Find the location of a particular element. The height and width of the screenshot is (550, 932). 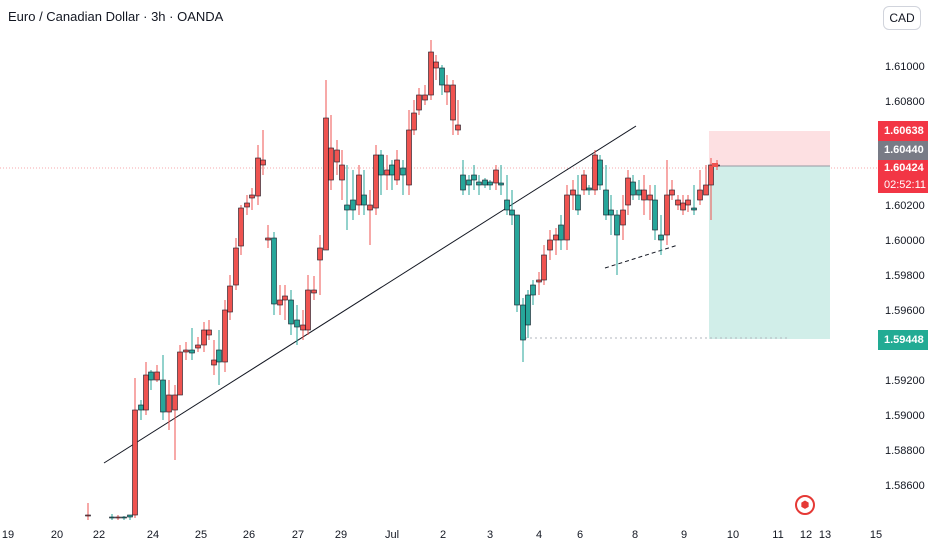

time-tick-label: 9 is located at coordinates (684, 535).